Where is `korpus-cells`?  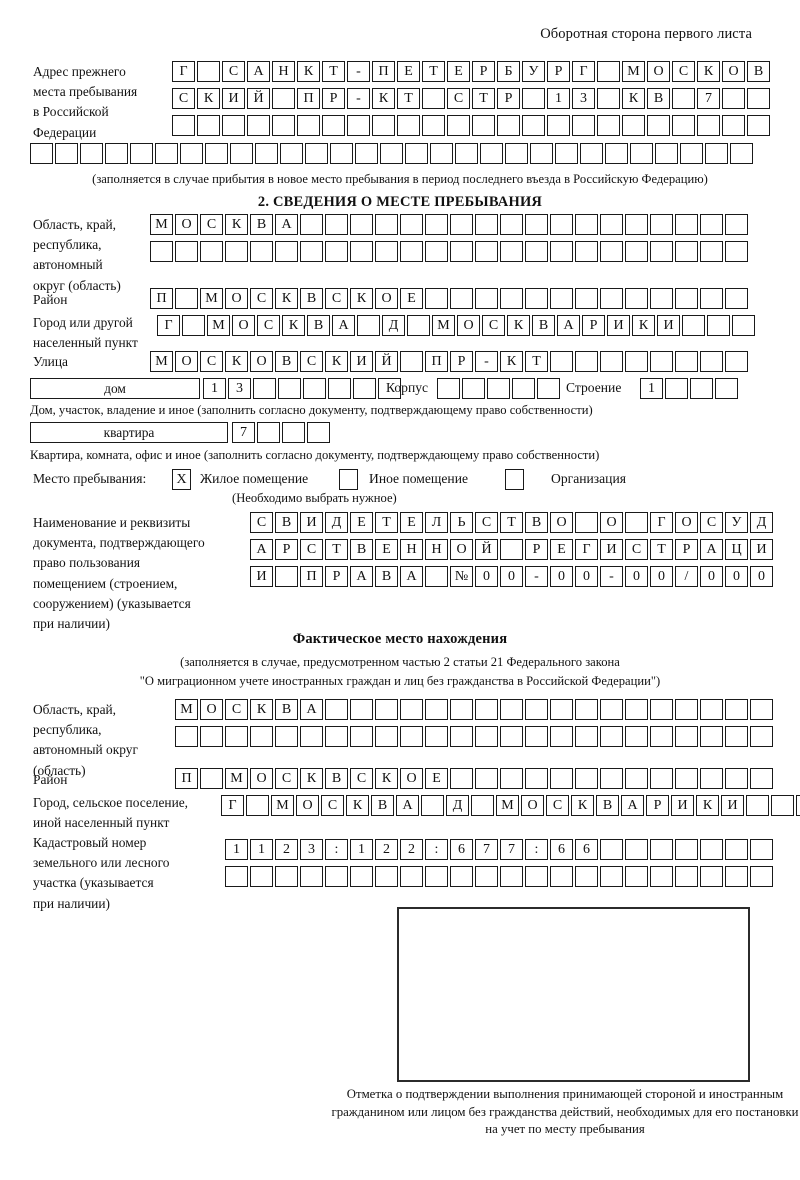 korpus-cells is located at coordinates (499, 388).